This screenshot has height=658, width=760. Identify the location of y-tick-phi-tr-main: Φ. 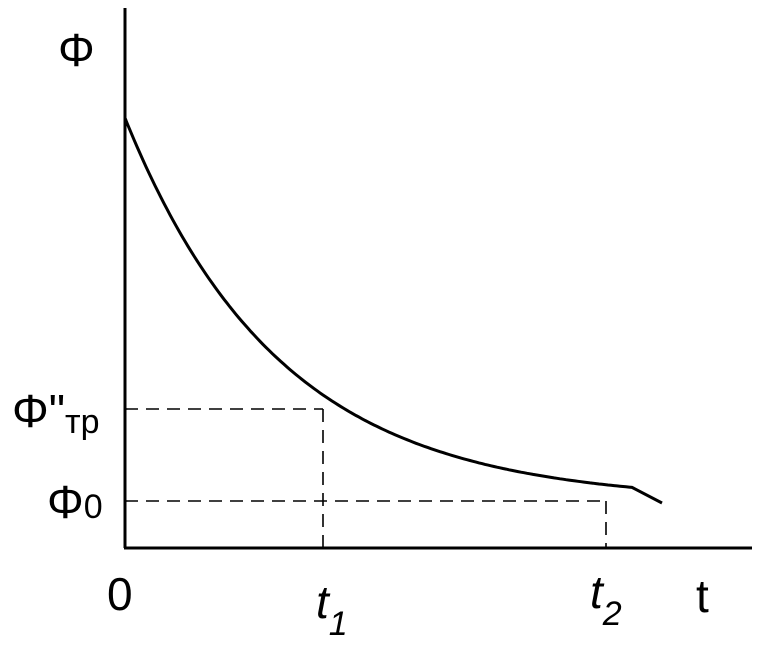
(30, 411).